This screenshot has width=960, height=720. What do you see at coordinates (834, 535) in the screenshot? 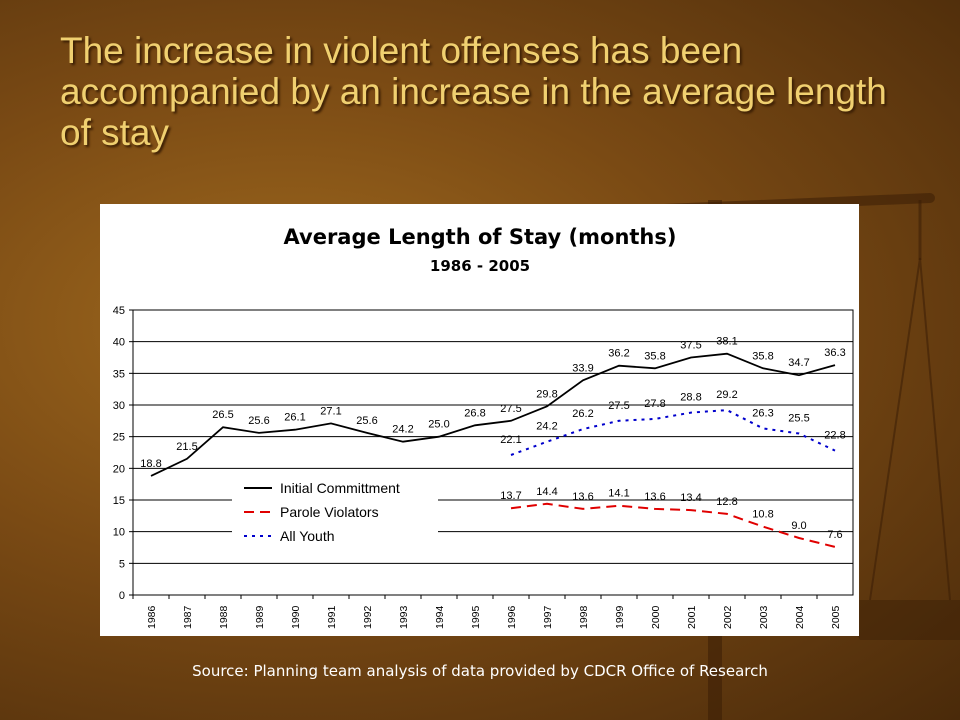
I see `data-label: 7.6` at bounding box center [834, 535].